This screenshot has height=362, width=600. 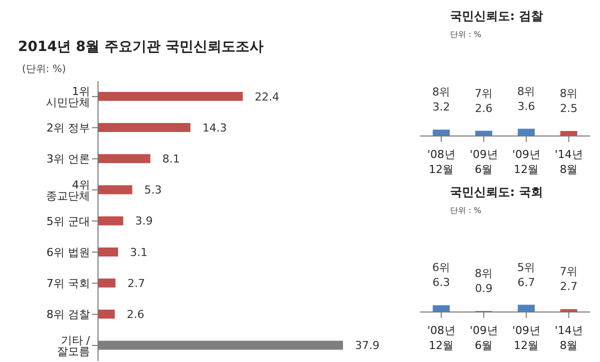 What do you see at coordinates (441, 275) in the screenshot?
I see `data-label: 6위 6.3` at bounding box center [441, 275].